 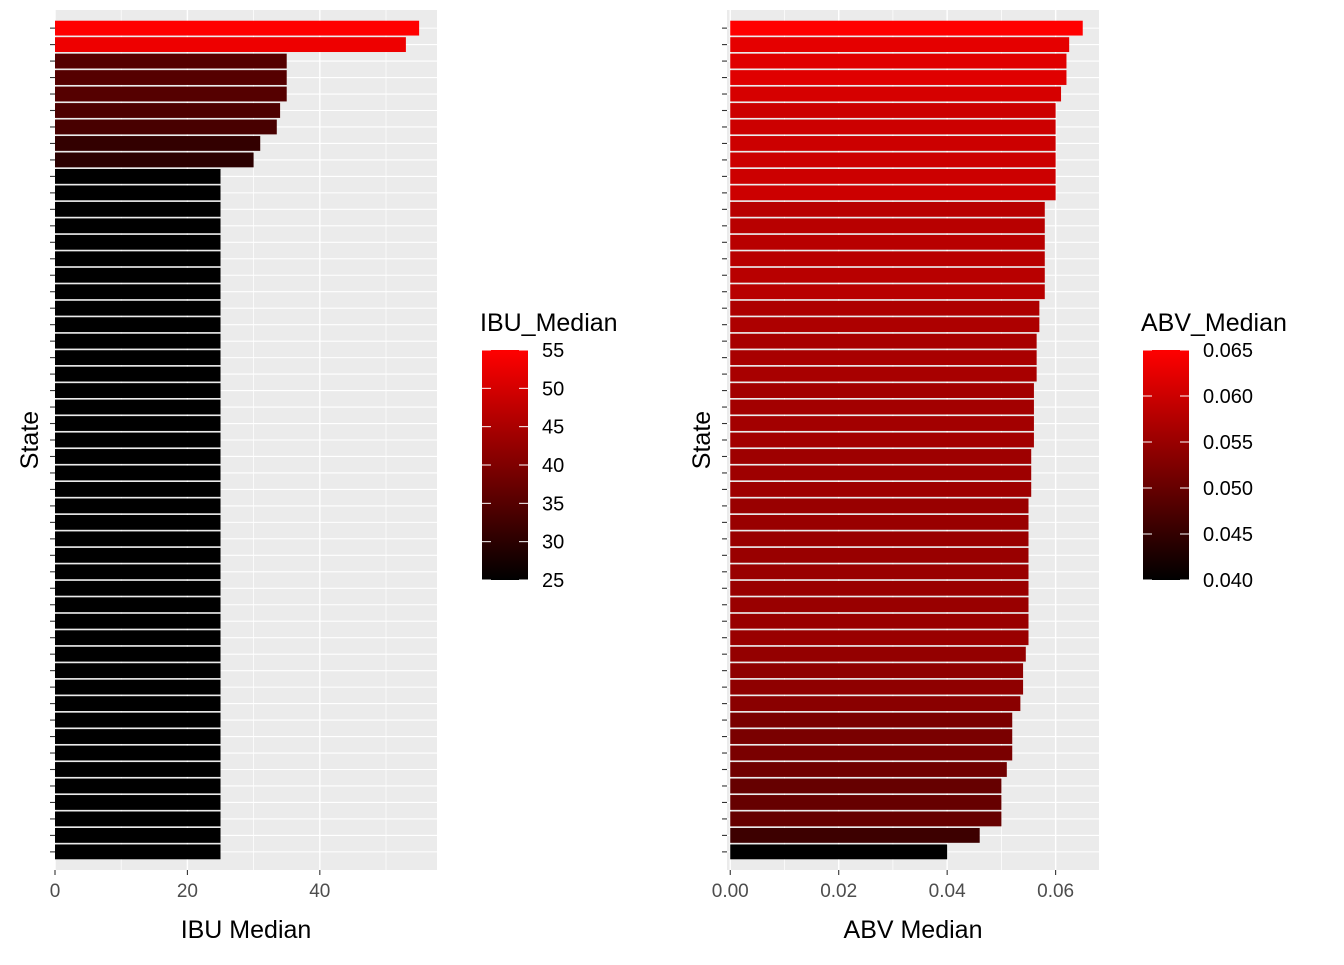 I want to click on legend-tick-label: 0.065, so click(x=1228, y=351).